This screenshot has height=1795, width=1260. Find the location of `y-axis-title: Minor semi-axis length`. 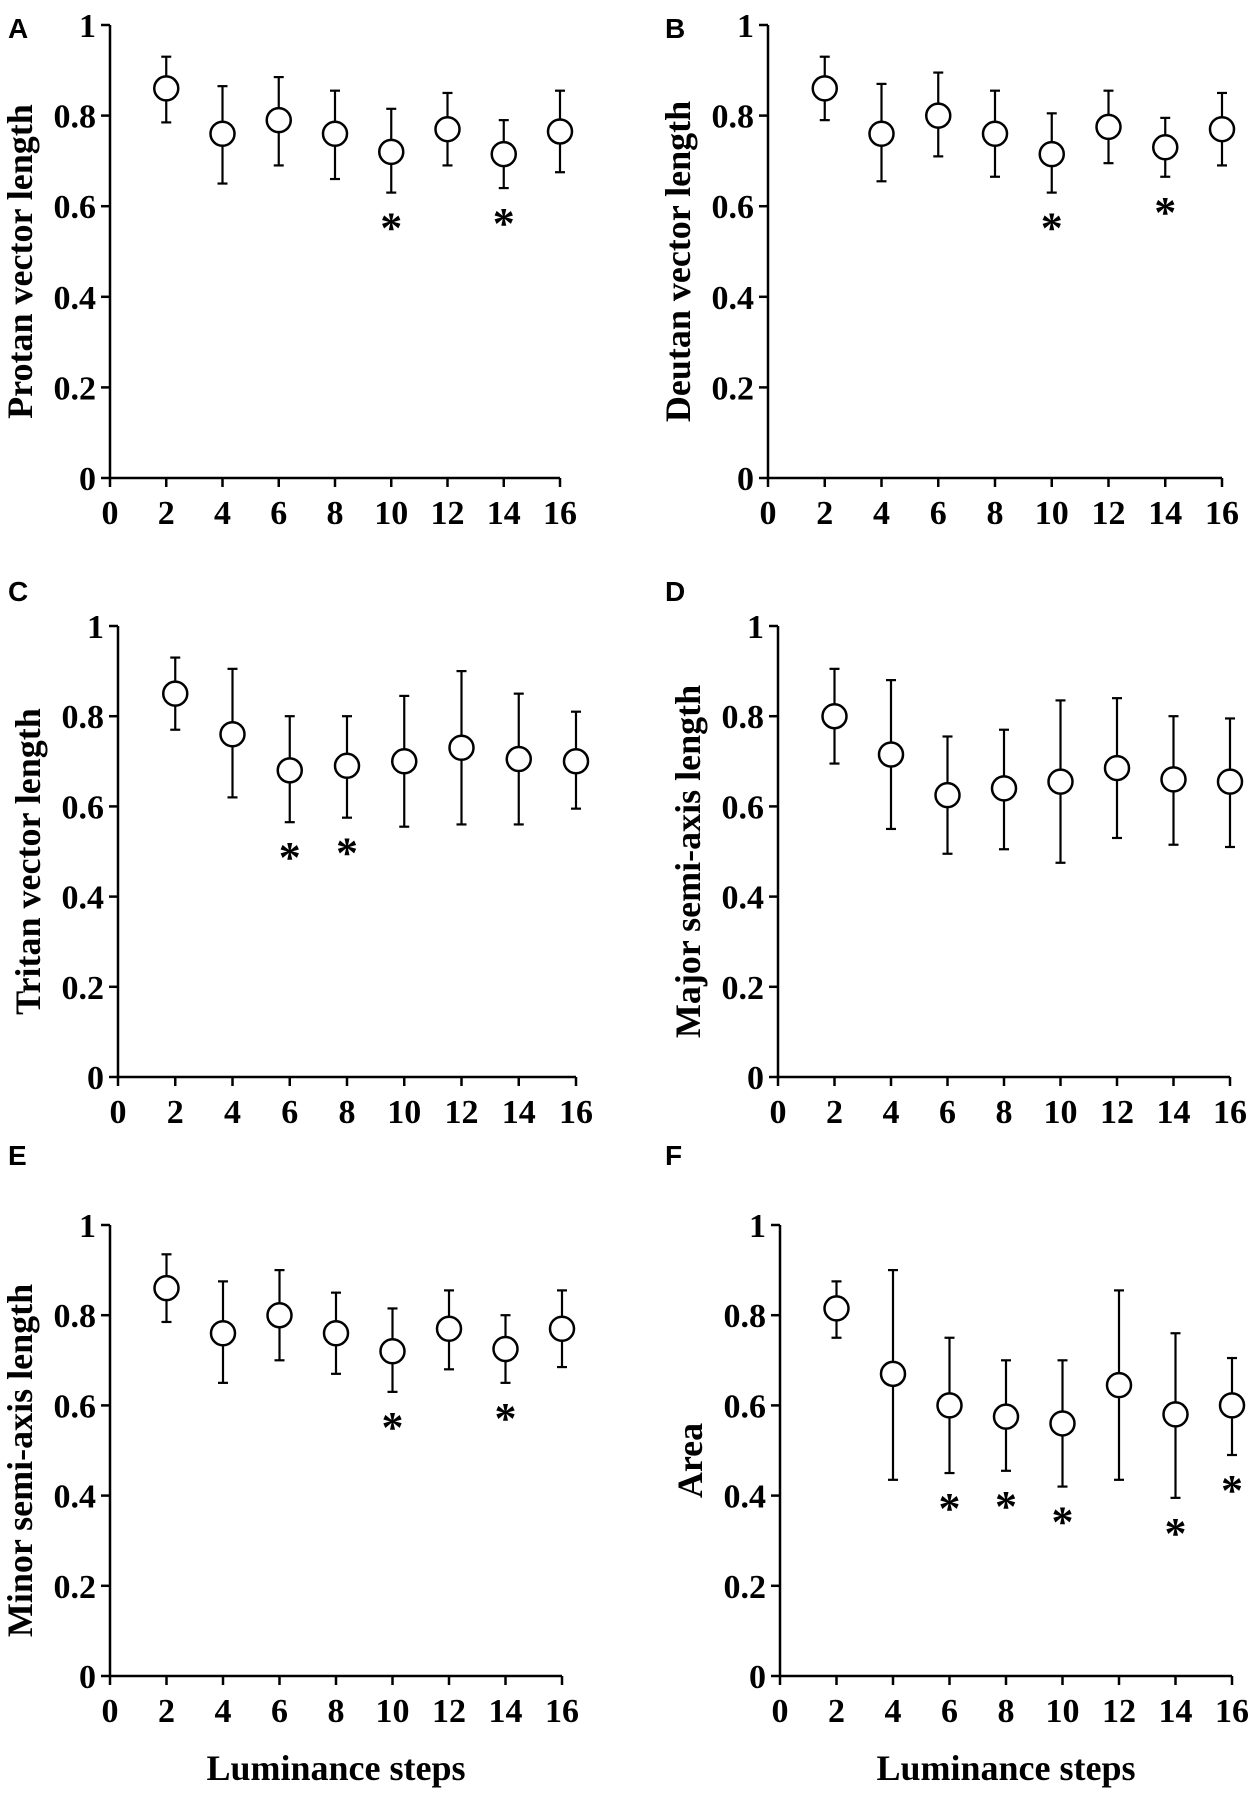

y-axis-title: Minor semi-axis length is located at coordinates (20, 1460).